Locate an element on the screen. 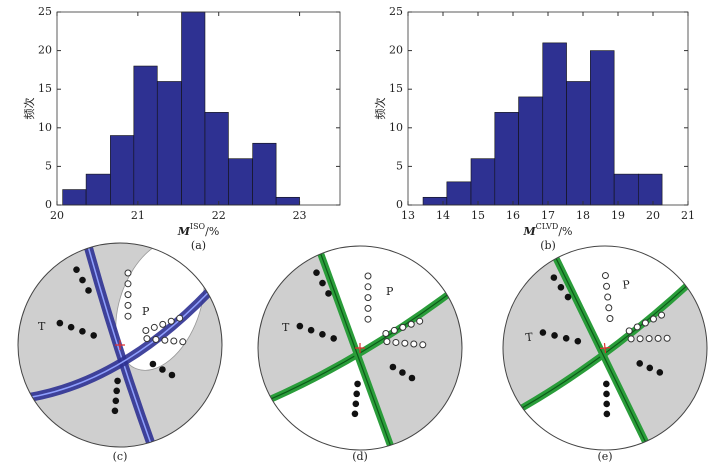  x-tick-label: 22 is located at coordinates (219, 215).